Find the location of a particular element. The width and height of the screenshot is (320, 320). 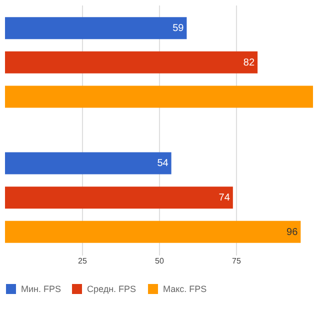

x-tick-label: 75 is located at coordinates (237, 261).